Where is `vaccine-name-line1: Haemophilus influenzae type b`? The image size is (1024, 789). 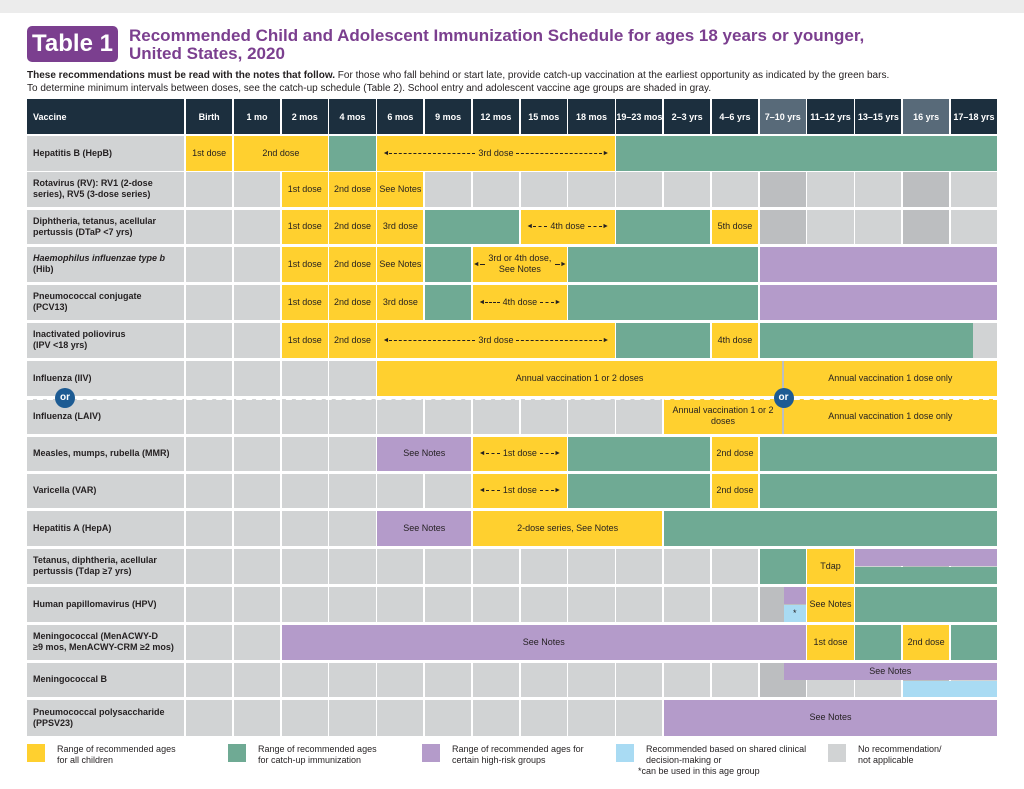 vaccine-name-line1: Haemophilus influenzae type b is located at coordinates (105, 258).